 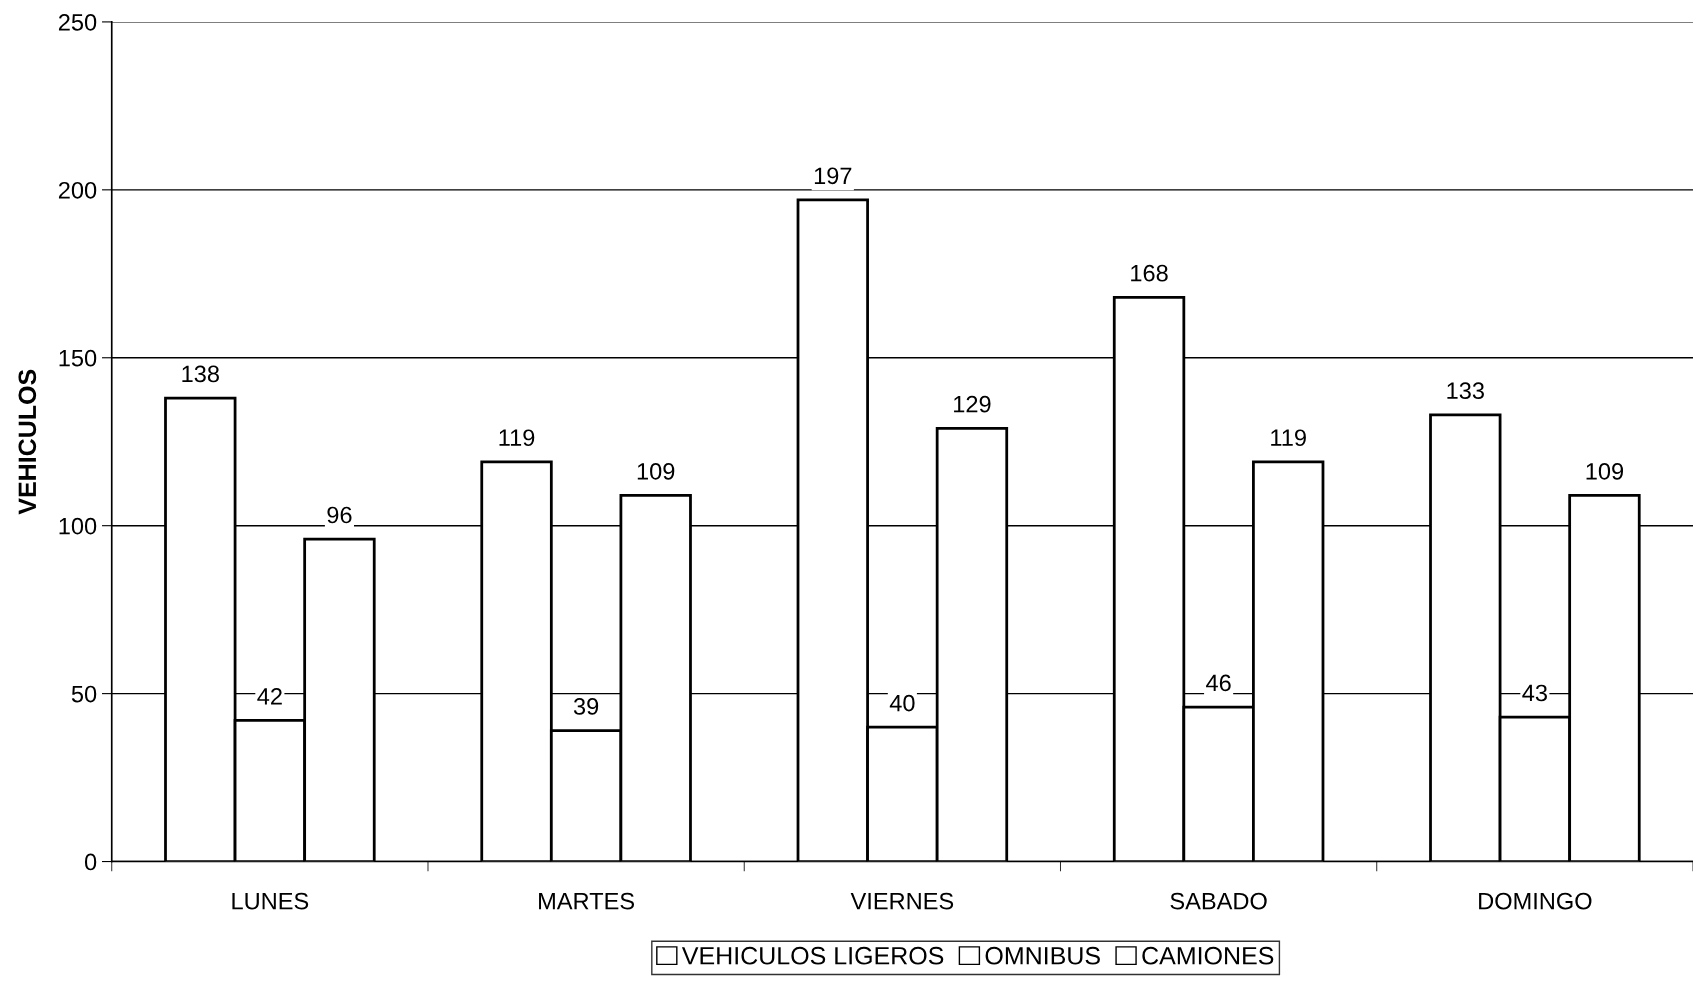 I want to click on y-tick-label: 100, so click(x=78, y=526).